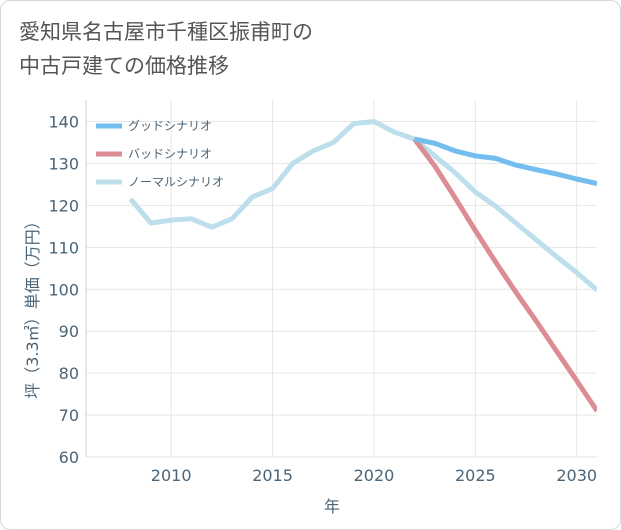 This screenshot has width=621, height=530. Describe the element at coordinates (171, 475) in the screenshot. I see `x-tick-label: 2010` at that location.